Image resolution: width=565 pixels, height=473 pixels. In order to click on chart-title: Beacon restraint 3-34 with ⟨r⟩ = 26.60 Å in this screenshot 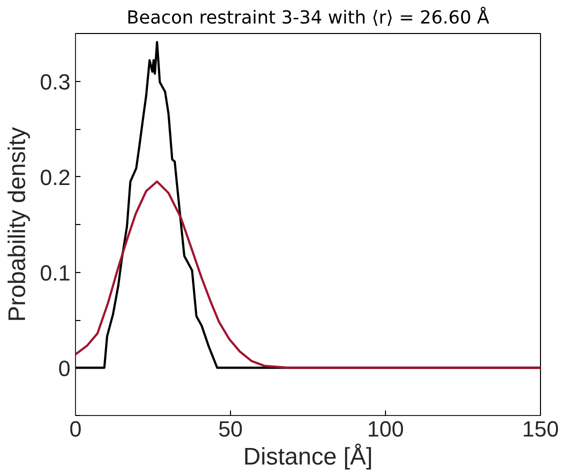, I will do `click(308, 17)`.